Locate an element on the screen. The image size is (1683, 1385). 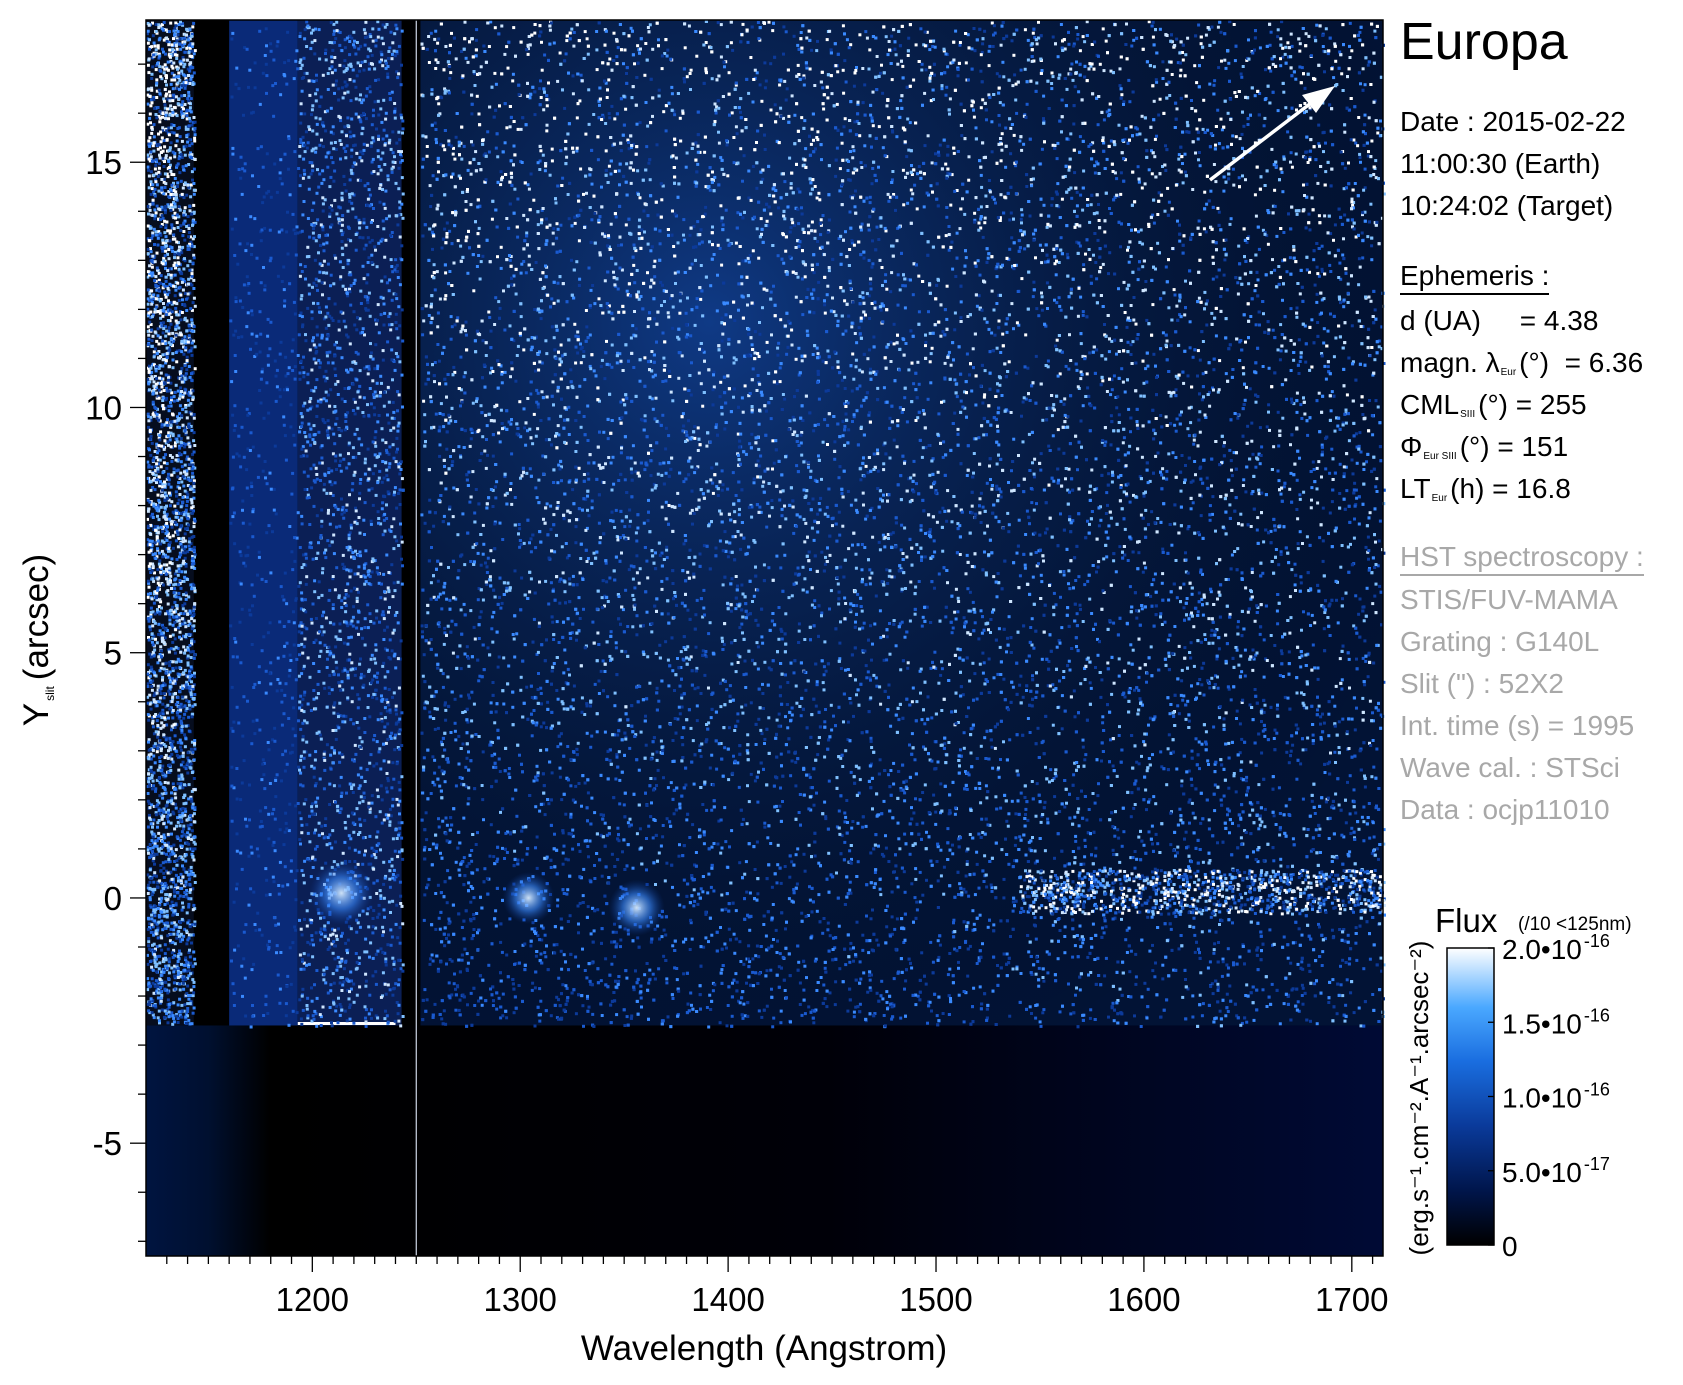
ephem-local-time: LTEur (h) = 16.8 is located at coordinates (1485, 489).